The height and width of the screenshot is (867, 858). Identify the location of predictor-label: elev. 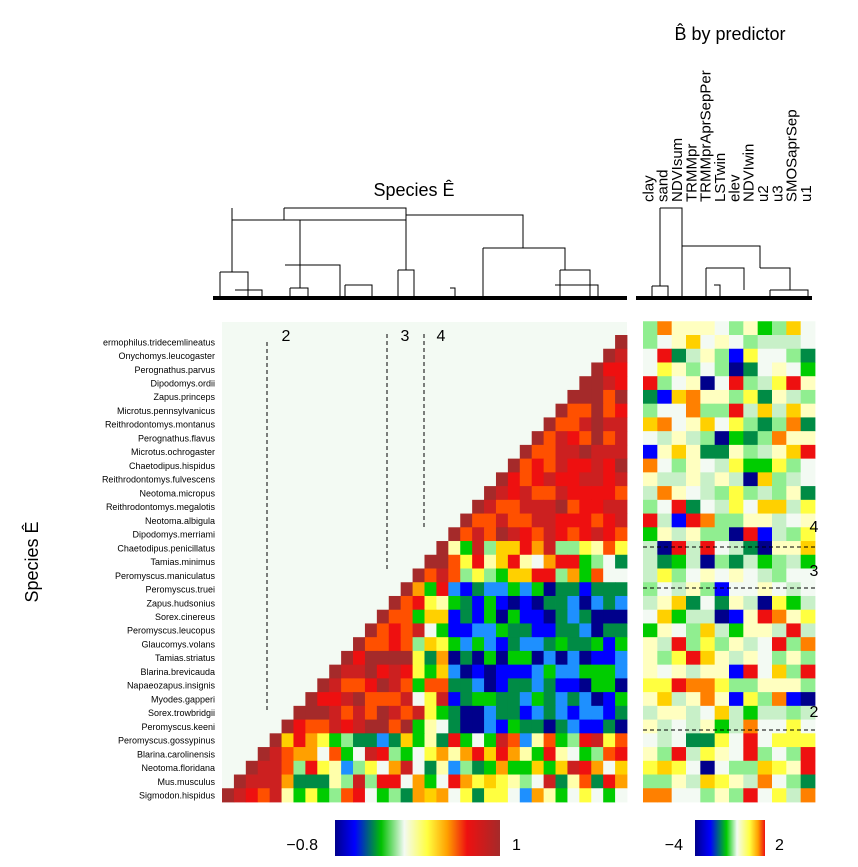
(734, 188).